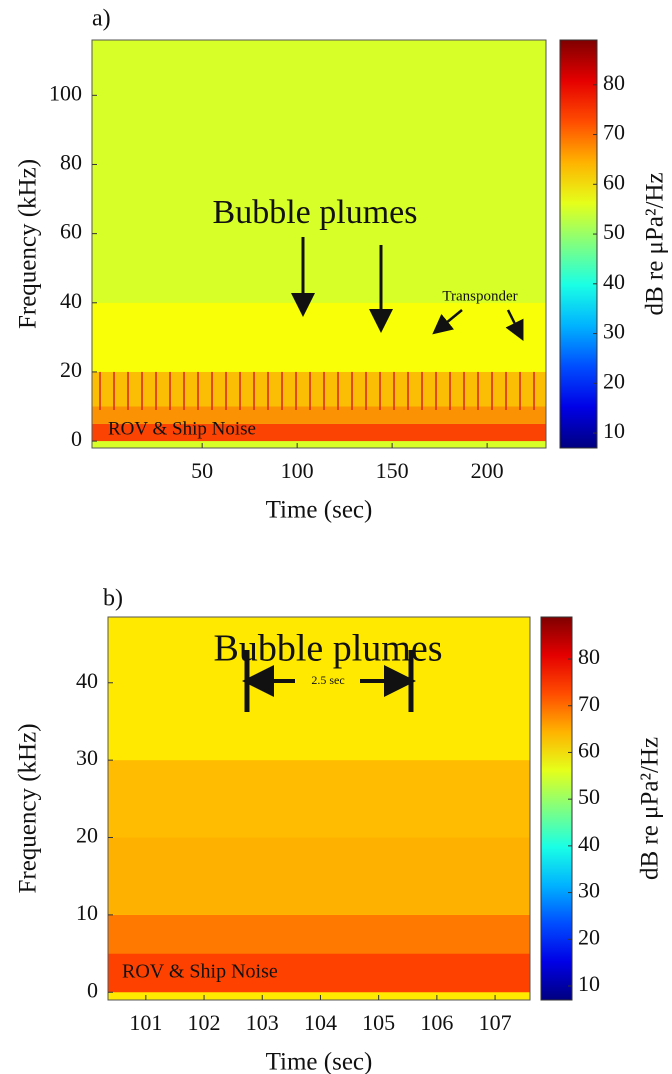 The height and width of the screenshot is (1074, 672). I want to click on x-tick-label: 106, so click(436, 1022).